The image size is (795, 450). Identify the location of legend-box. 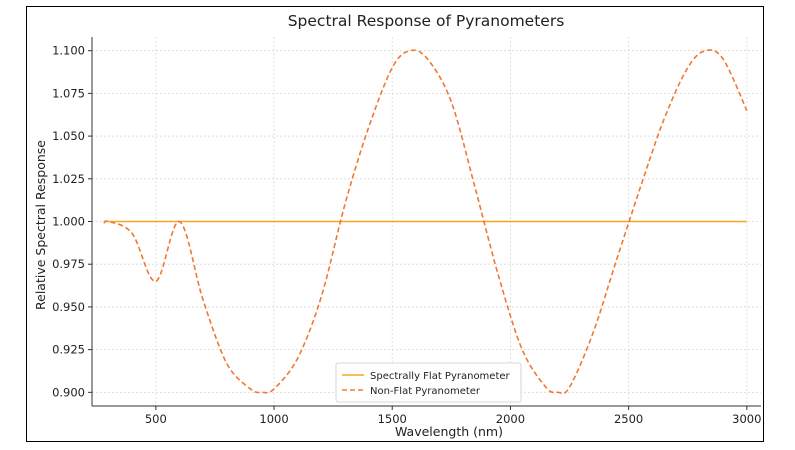
(428, 382).